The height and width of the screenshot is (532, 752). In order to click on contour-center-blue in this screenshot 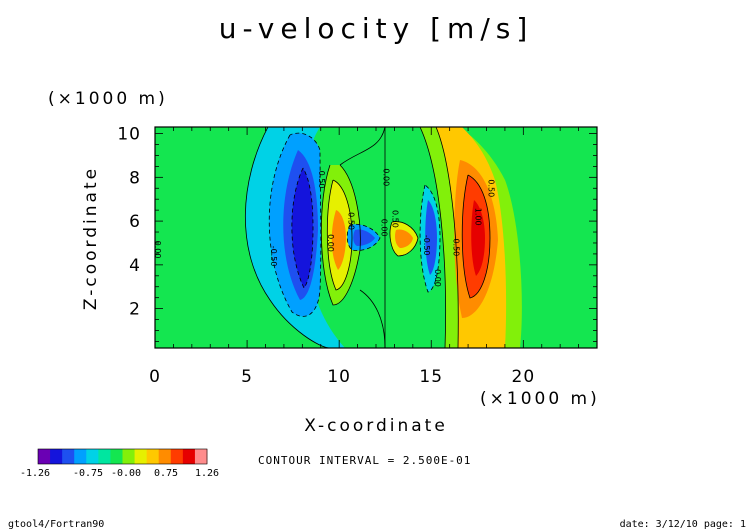, I will do `click(363, 237)`.